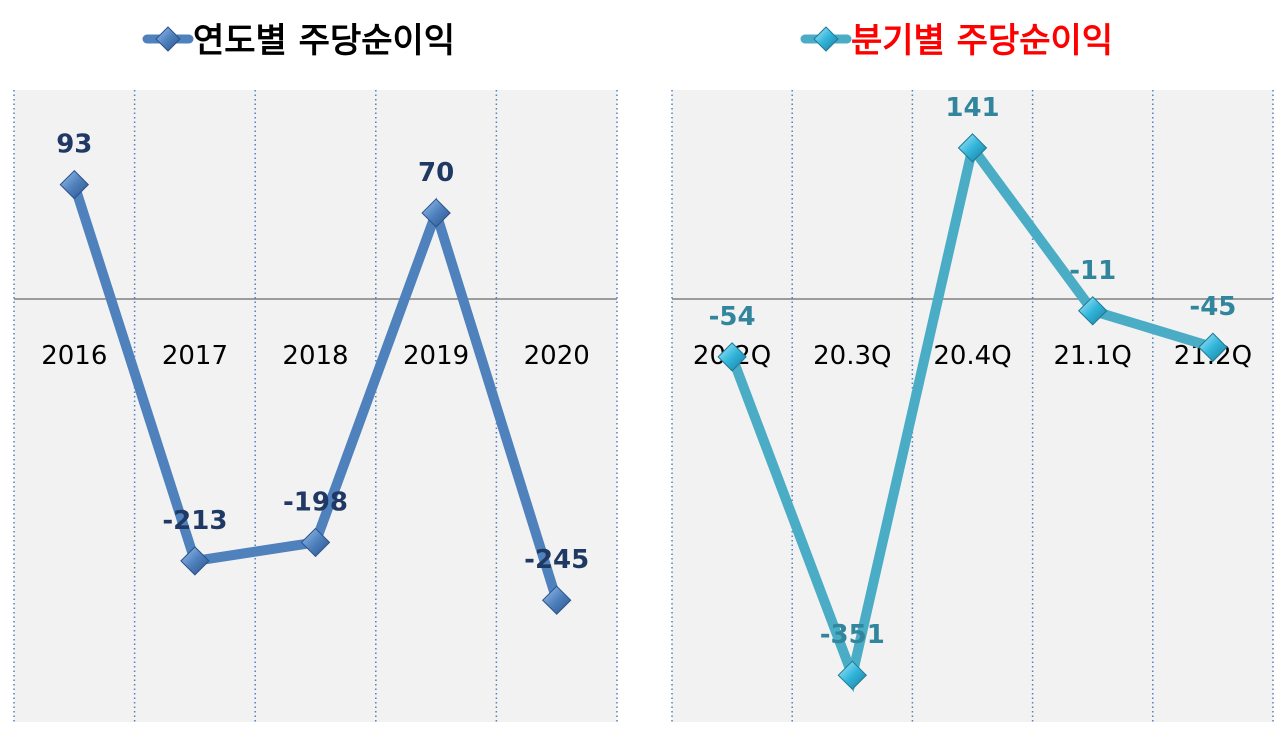 This screenshot has width=1285, height=737. I want to click on legend-label-quarterly: 분기별 주당순이익, so click(982, 41).